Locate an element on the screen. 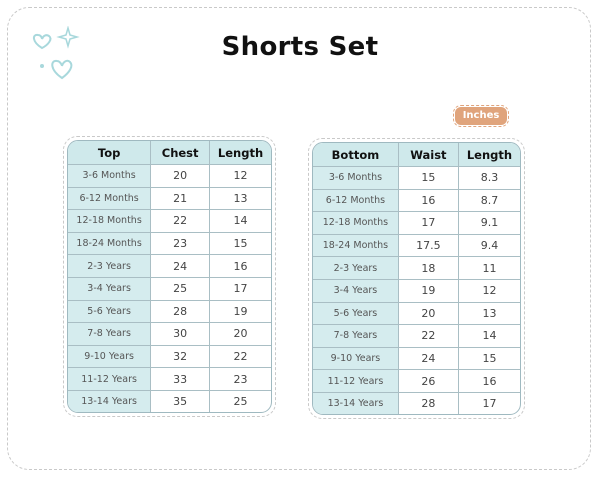 This screenshot has width=600, height=479. header-row: Bottom Waist Length is located at coordinates (416, 155).